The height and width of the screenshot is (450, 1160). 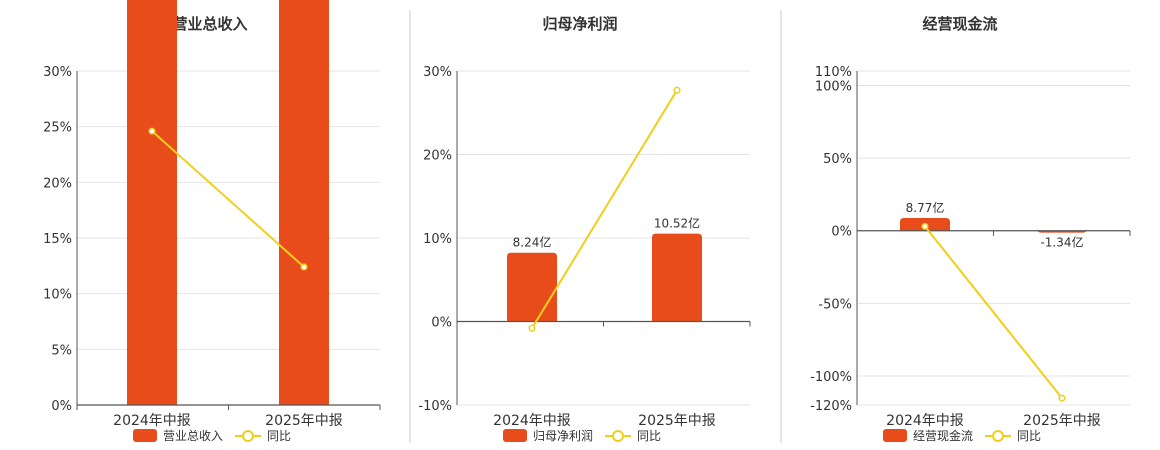 What do you see at coordinates (57, 128) in the screenshot?
I see `y-tick-label: 25%` at bounding box center [57, 128].